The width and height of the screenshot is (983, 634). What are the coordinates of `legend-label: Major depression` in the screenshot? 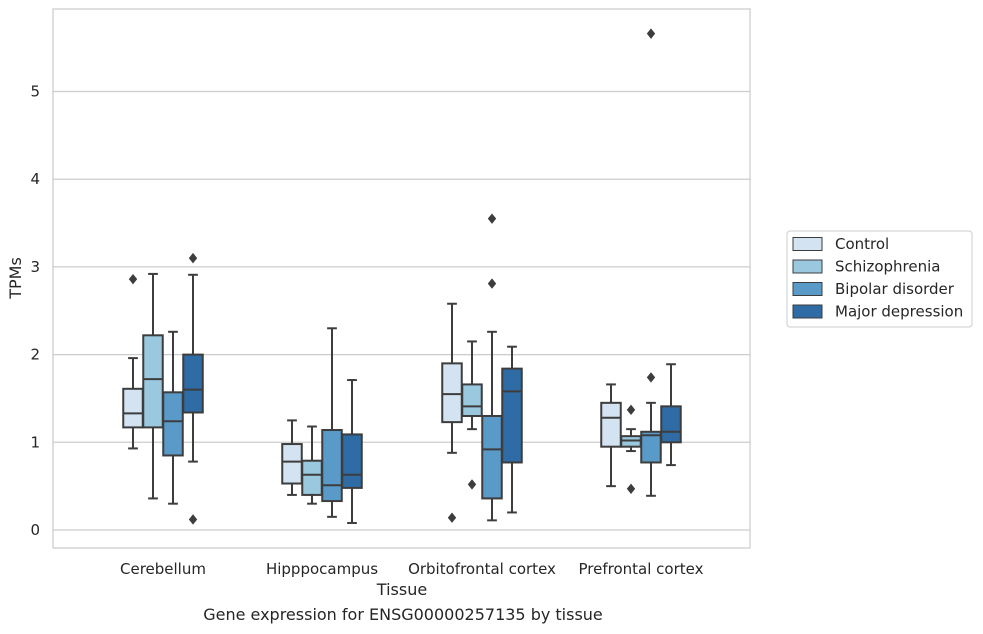 It's located at (899, 312).